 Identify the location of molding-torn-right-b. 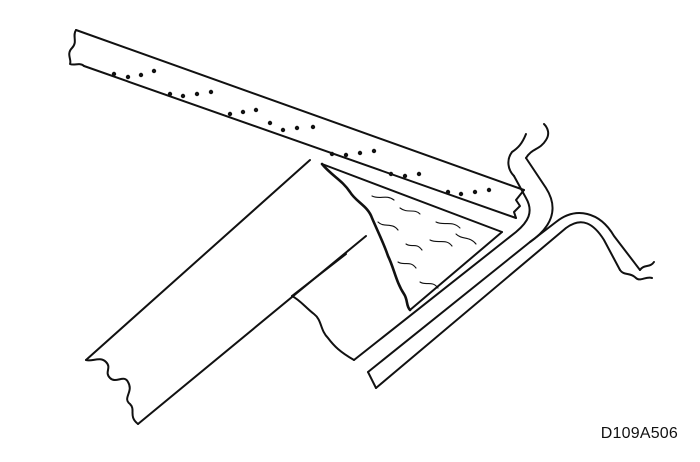
(647, 266).